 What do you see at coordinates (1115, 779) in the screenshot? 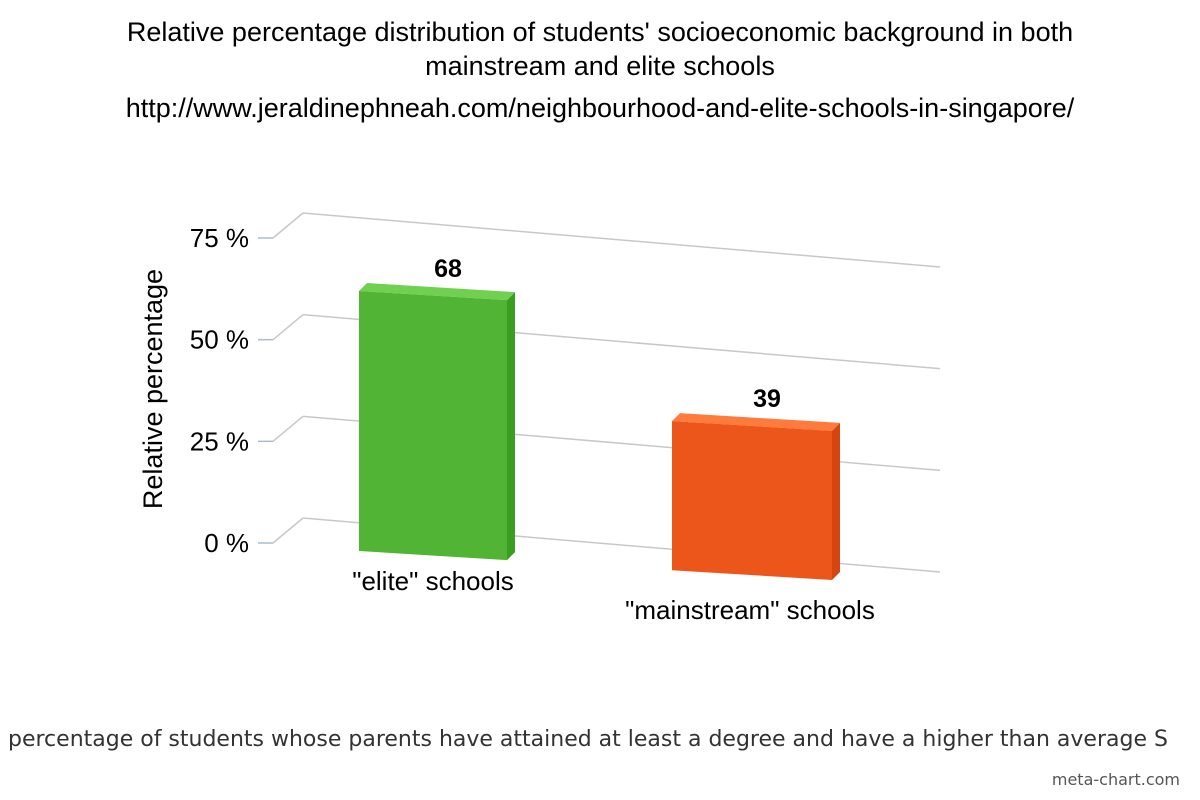
I see `credit-text: meta-chart.com` at bounding box center [1115, 779].